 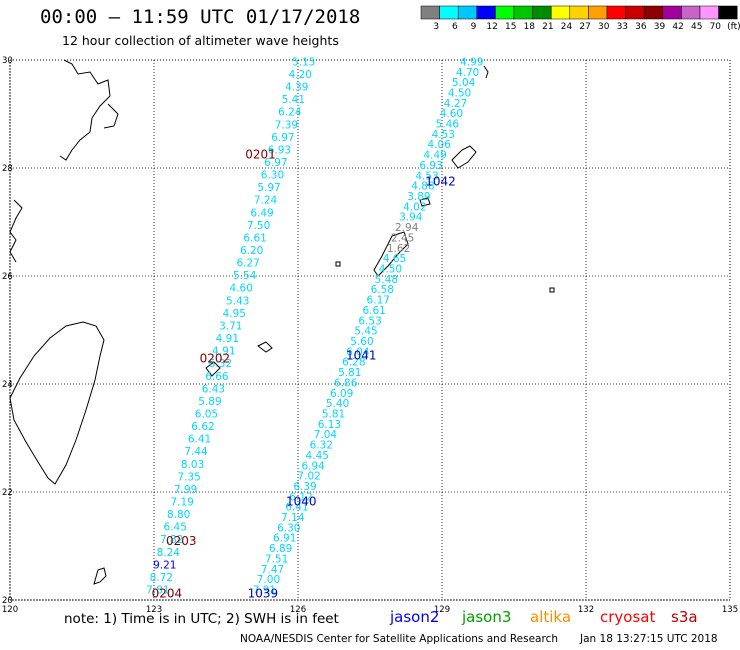 What do you see at coordinates (407, 228) in the screenshot?
I see `wave-height-label: 2.94` at bounding box center [407, 228].